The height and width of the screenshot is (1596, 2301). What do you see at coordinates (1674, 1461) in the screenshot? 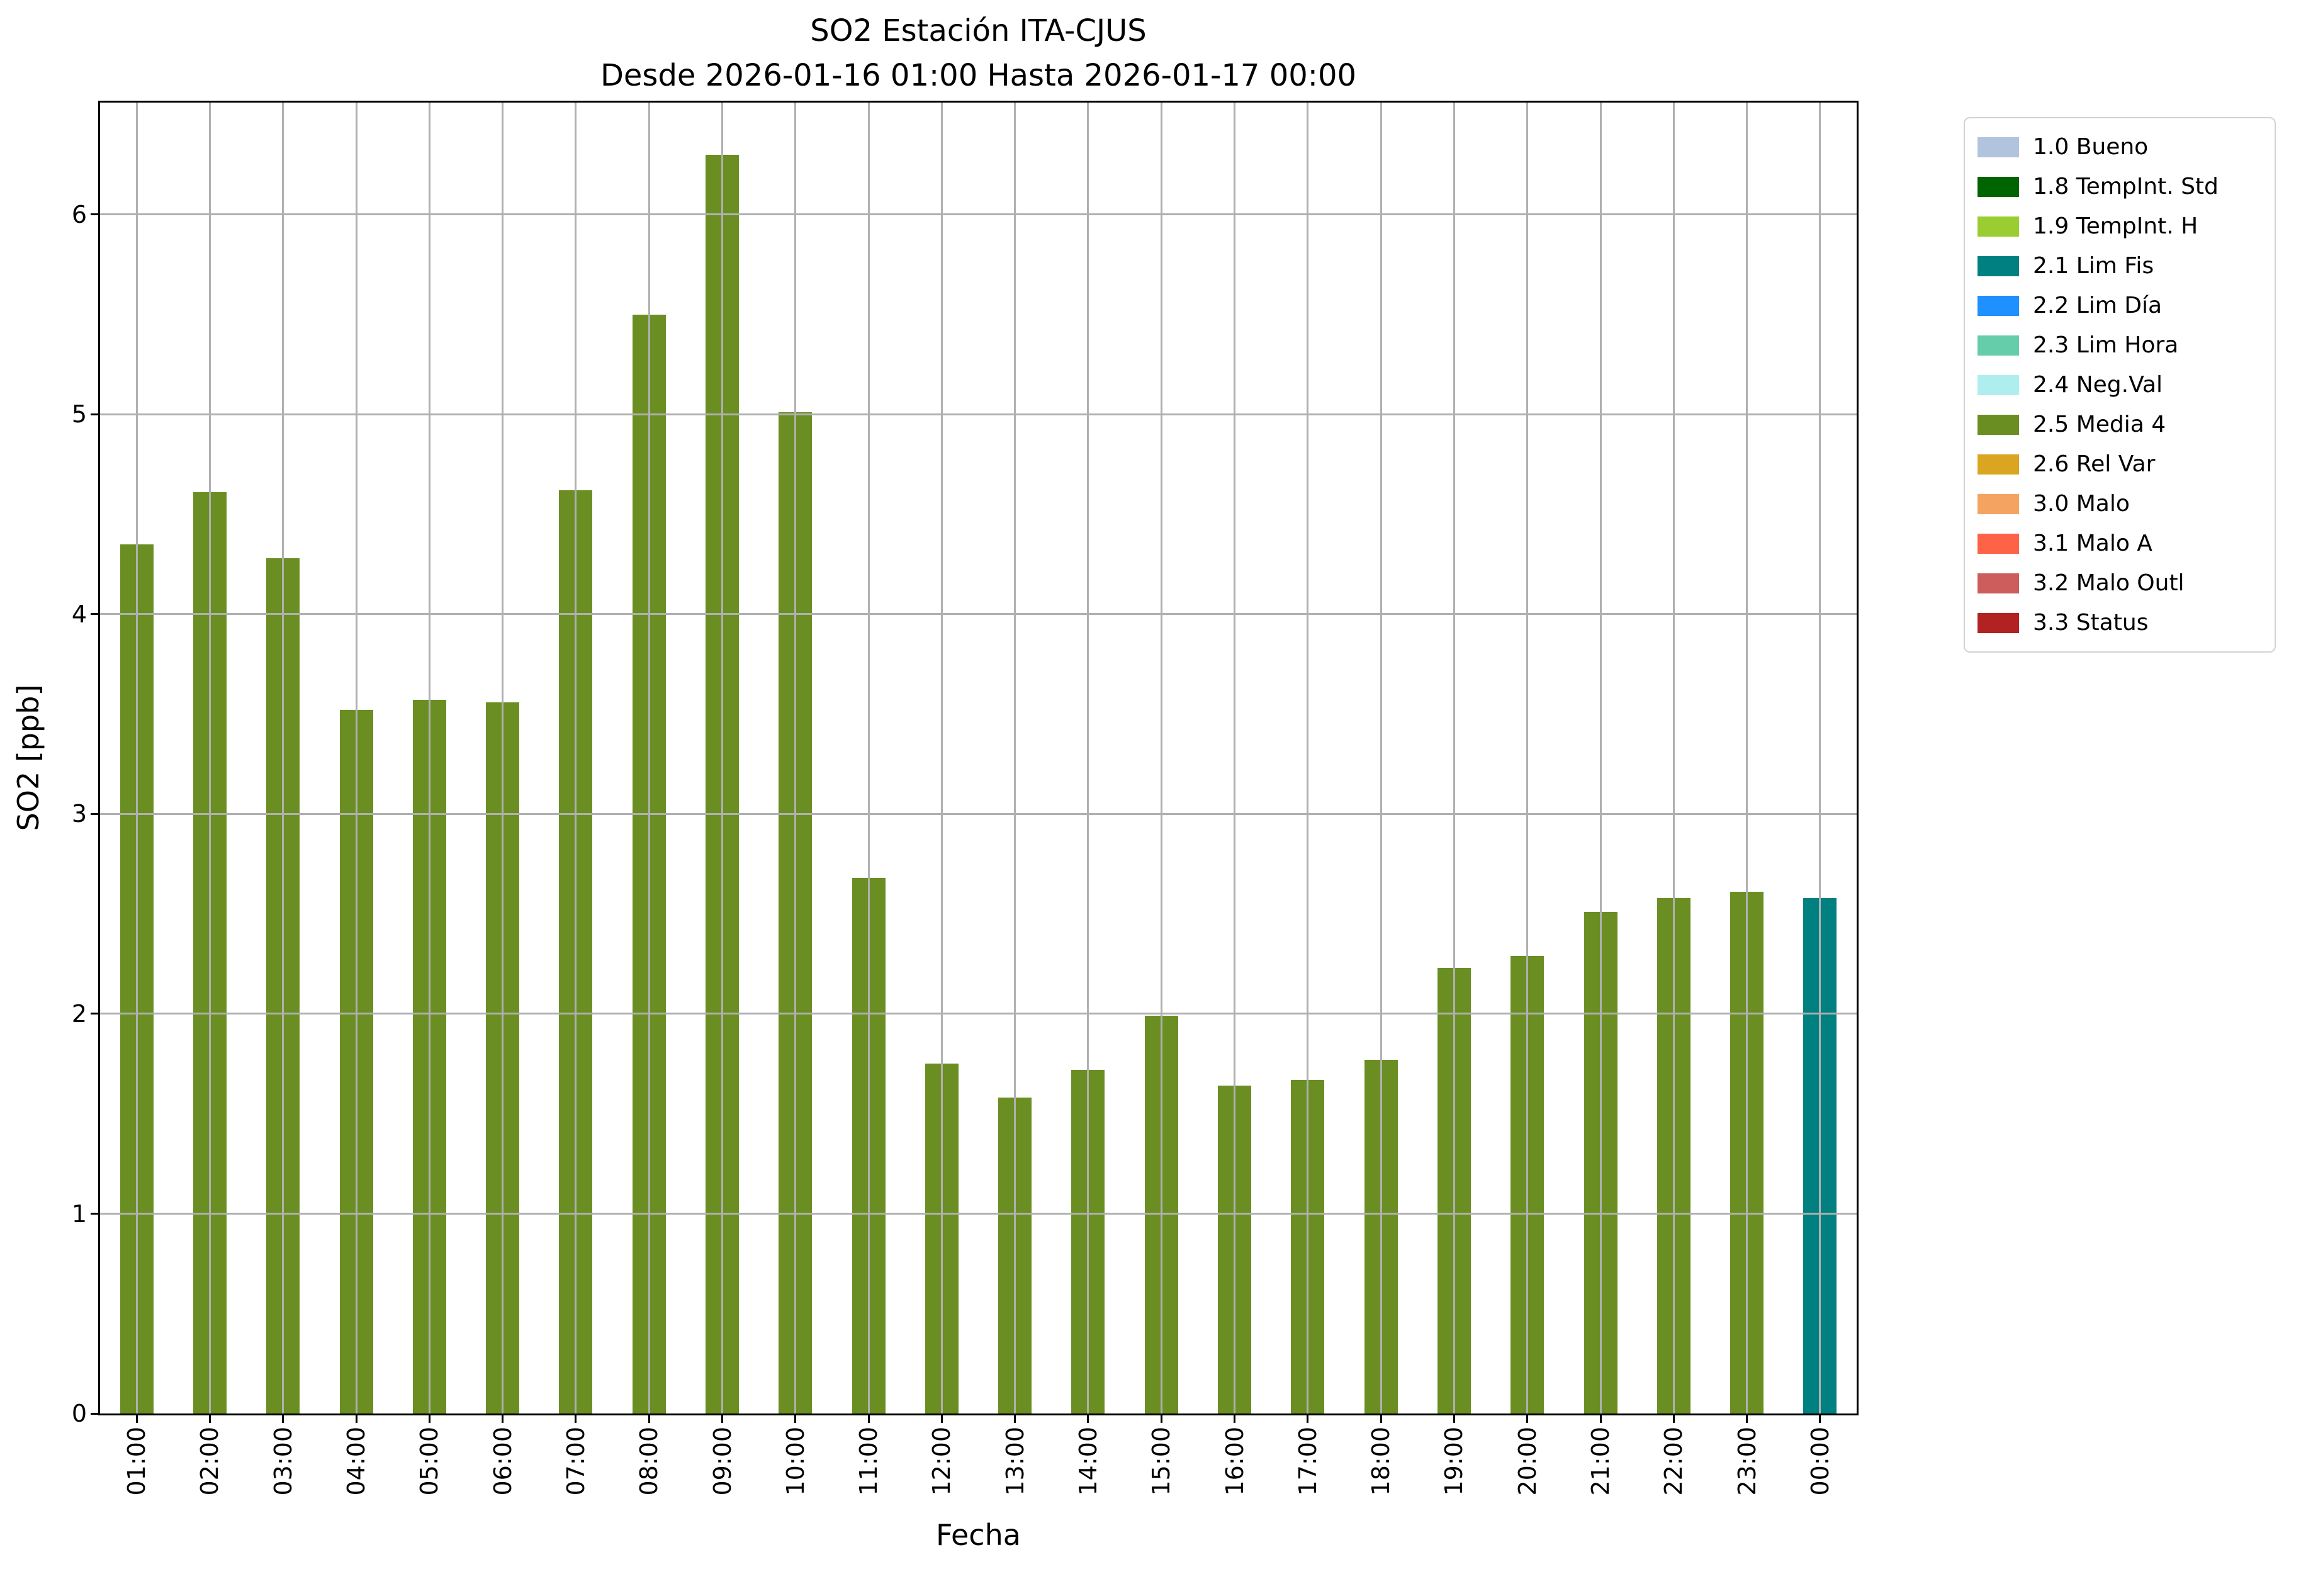
I see `x-tick-label: 22:00` at bounding box center [1674, 1461].